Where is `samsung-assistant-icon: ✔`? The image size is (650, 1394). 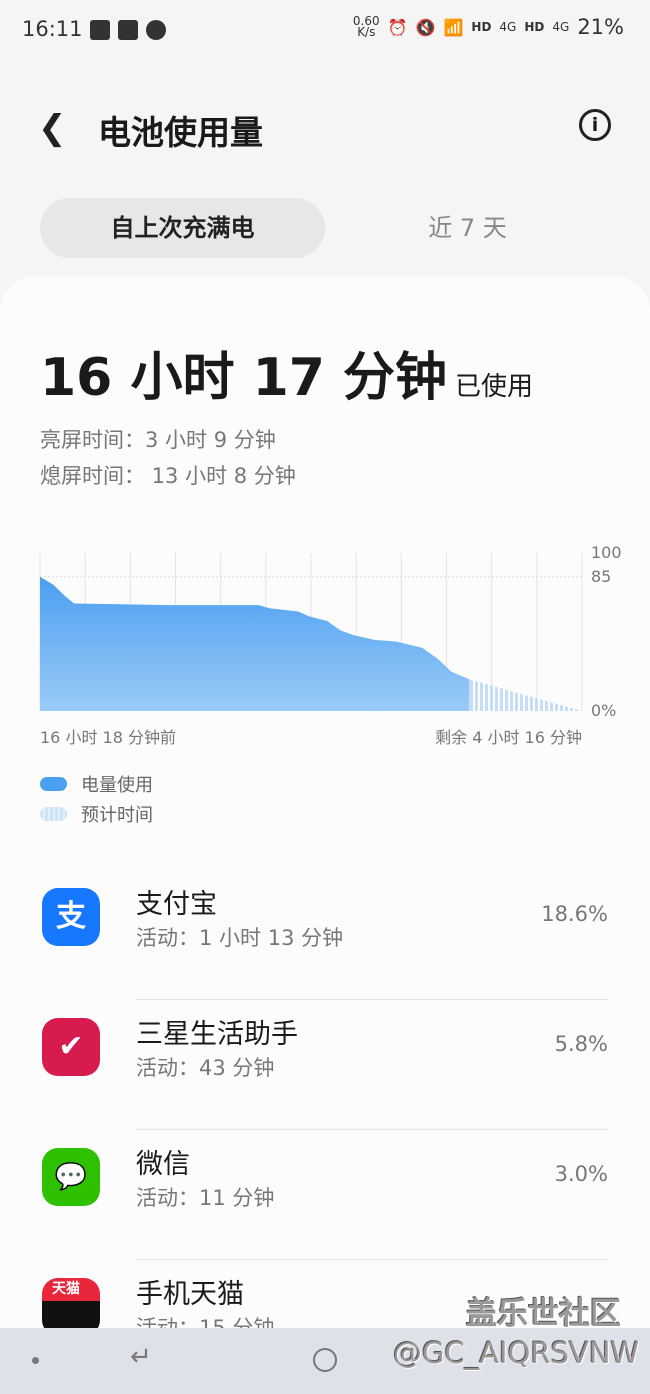
samsung-assistant-icon: ✔ is located at coordinates (71, 1047).